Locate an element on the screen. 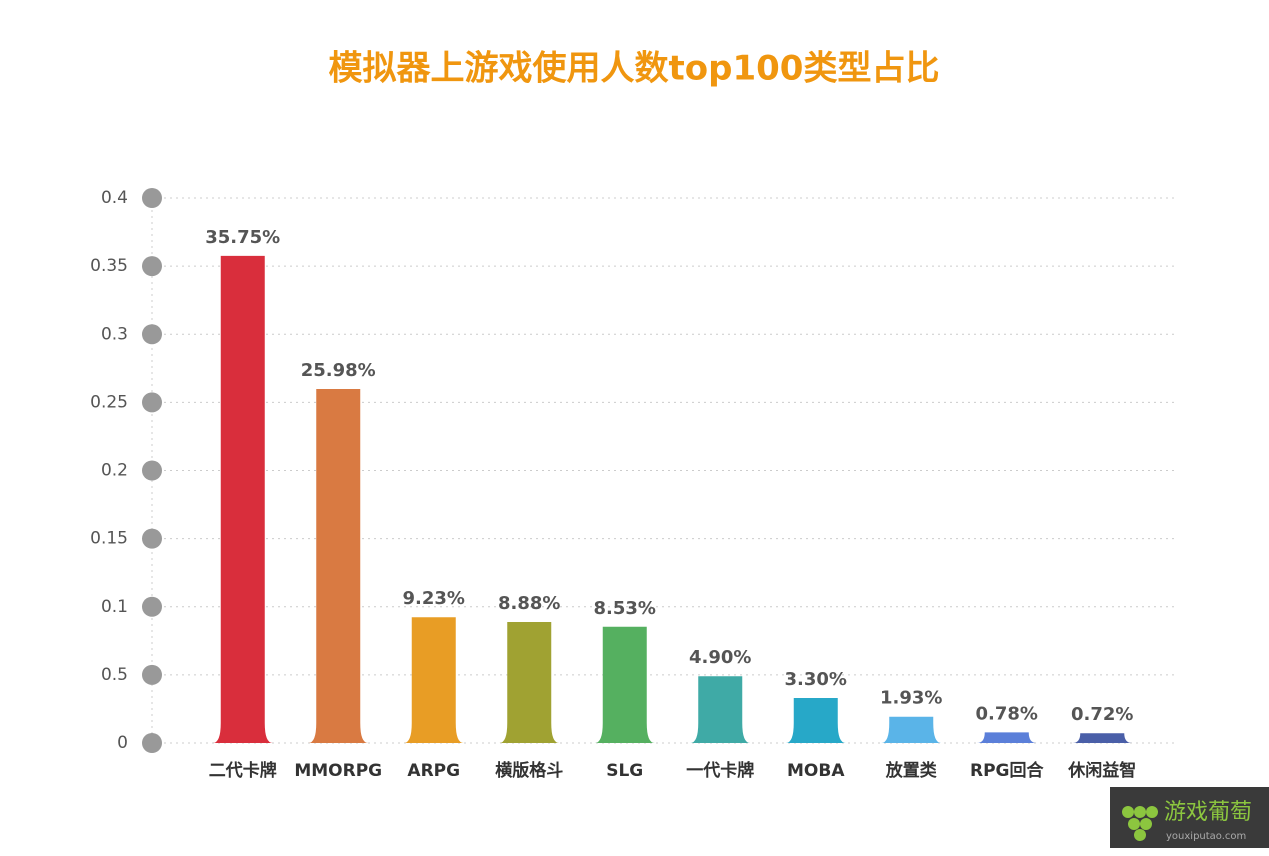 The width and height of the screenshot is (1269, 856). watermark-url: youxiputao.com is located at coordinates (1206, 836).